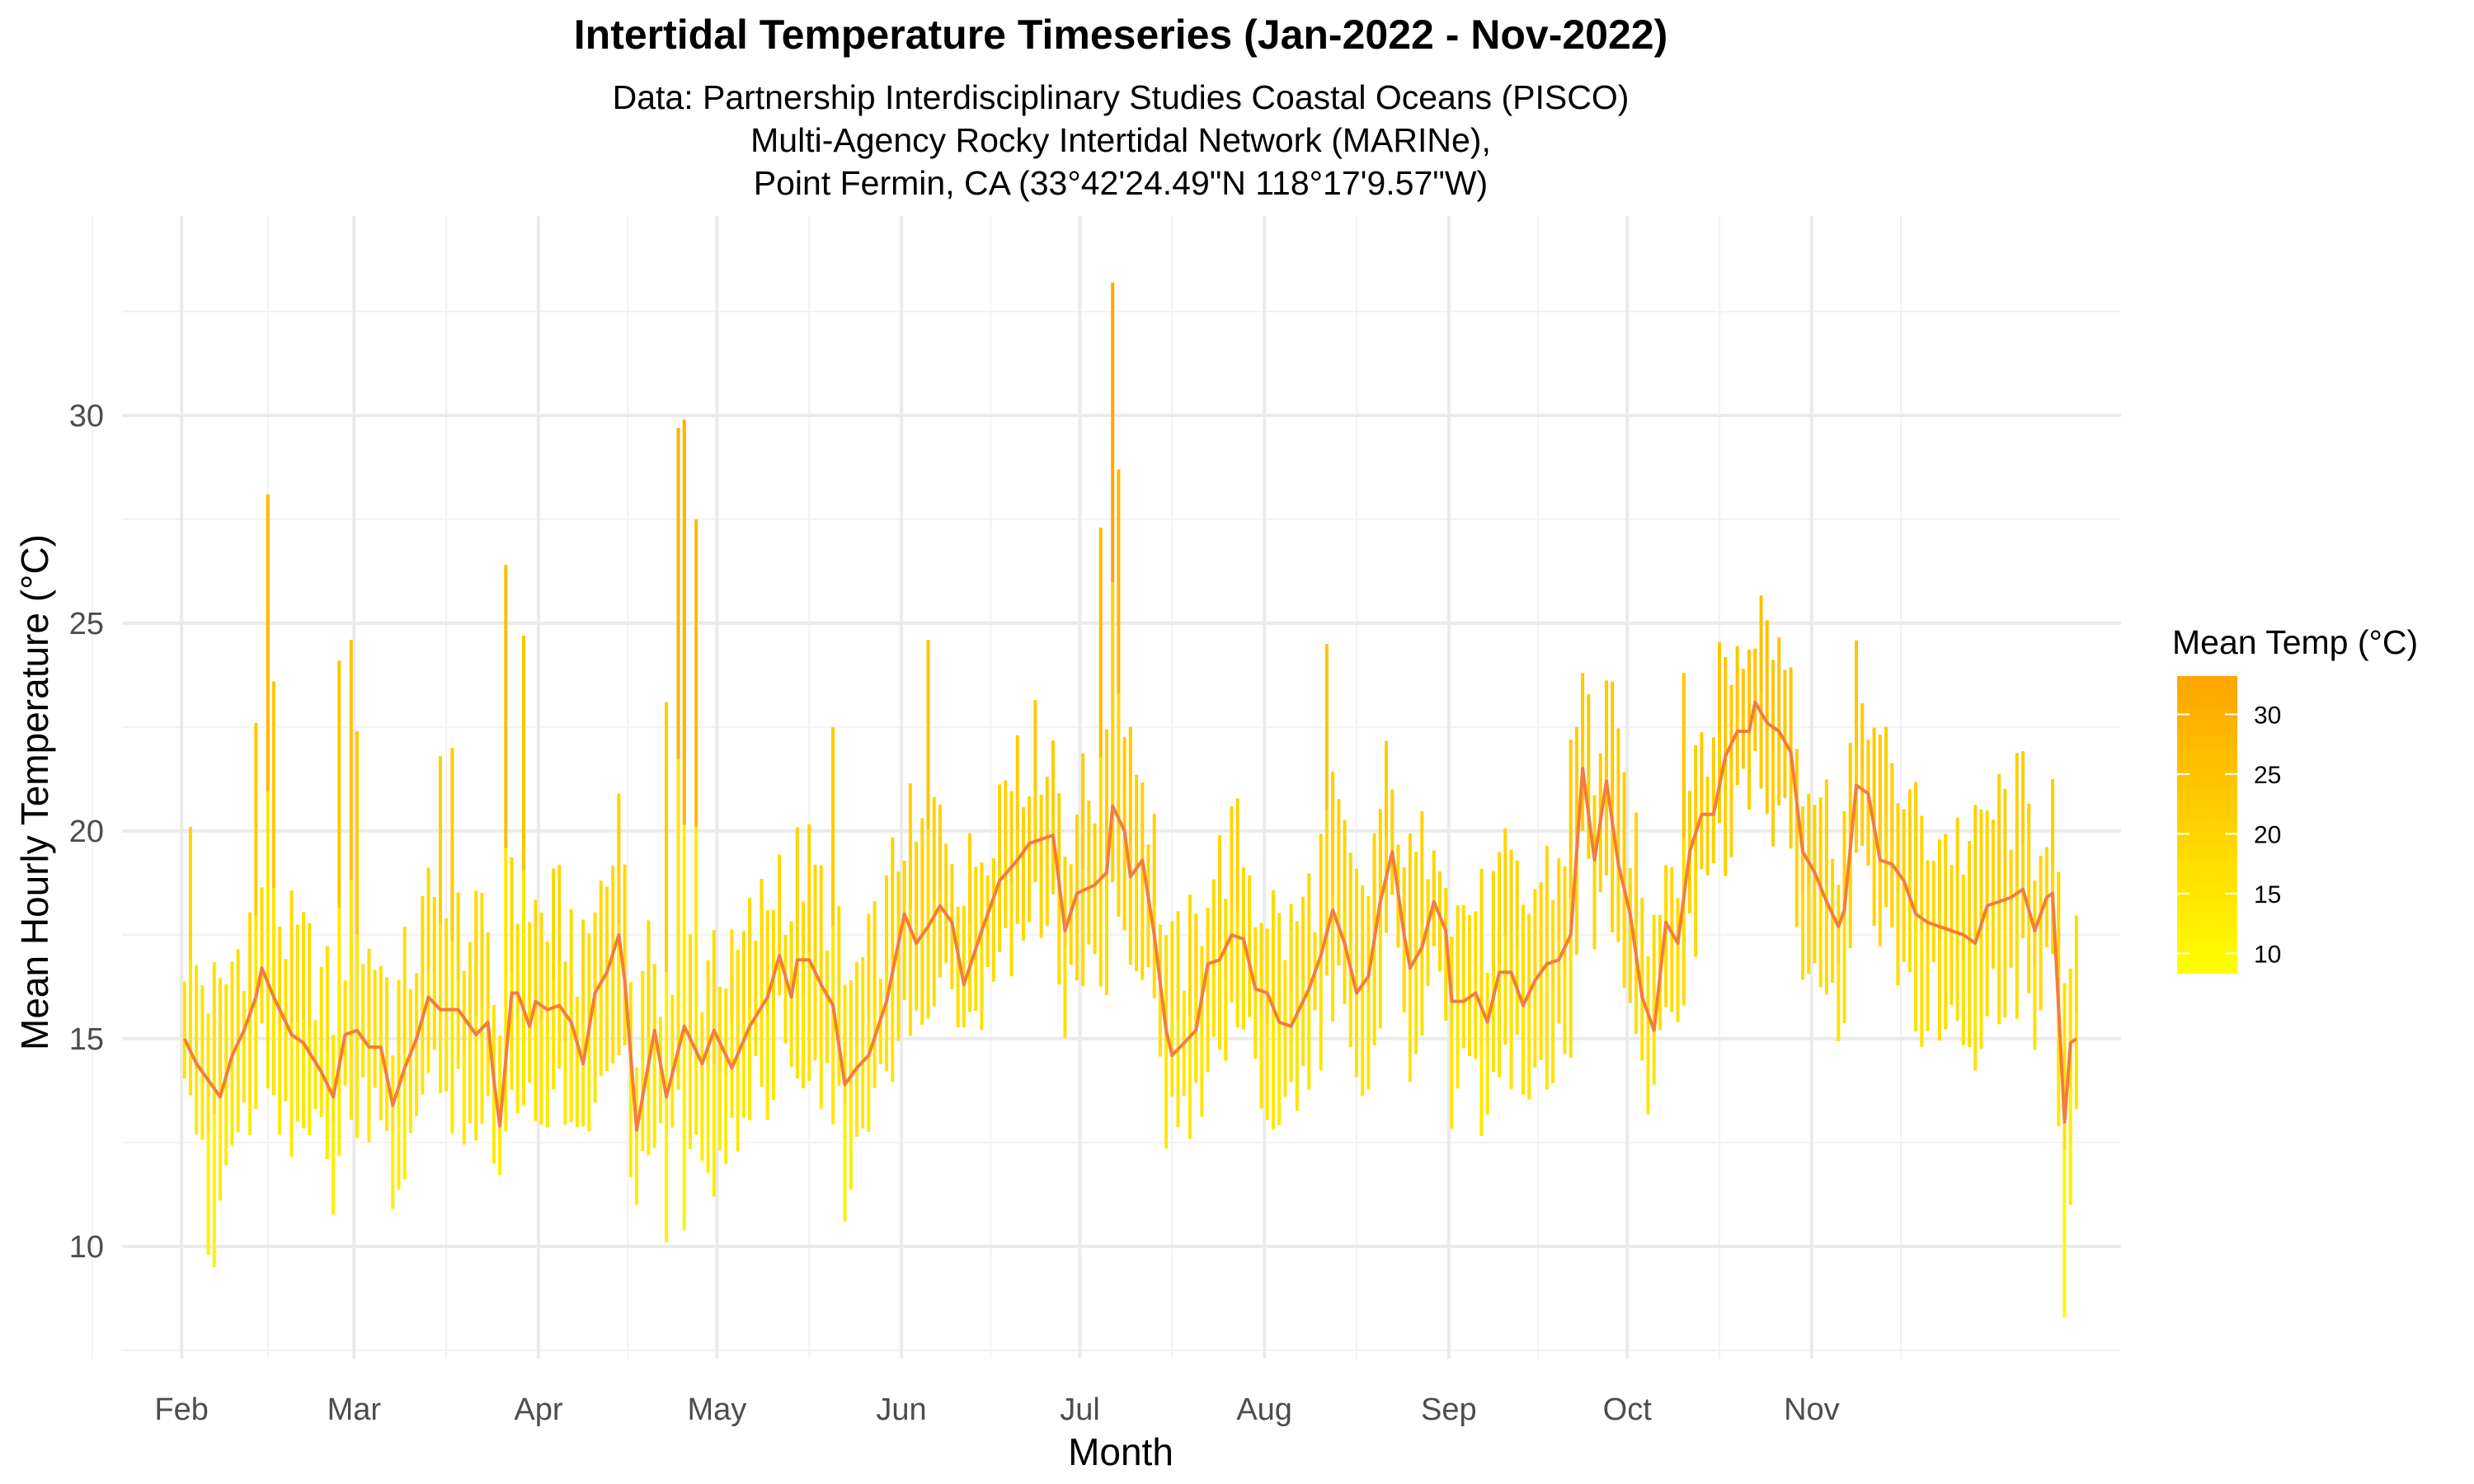 This screenshot has width=2474, height=1484. What do you see at coordinates (2267, 895) in the screenshot?
I see `legend-tick-label: 15` at bounding box center [2267, 895].